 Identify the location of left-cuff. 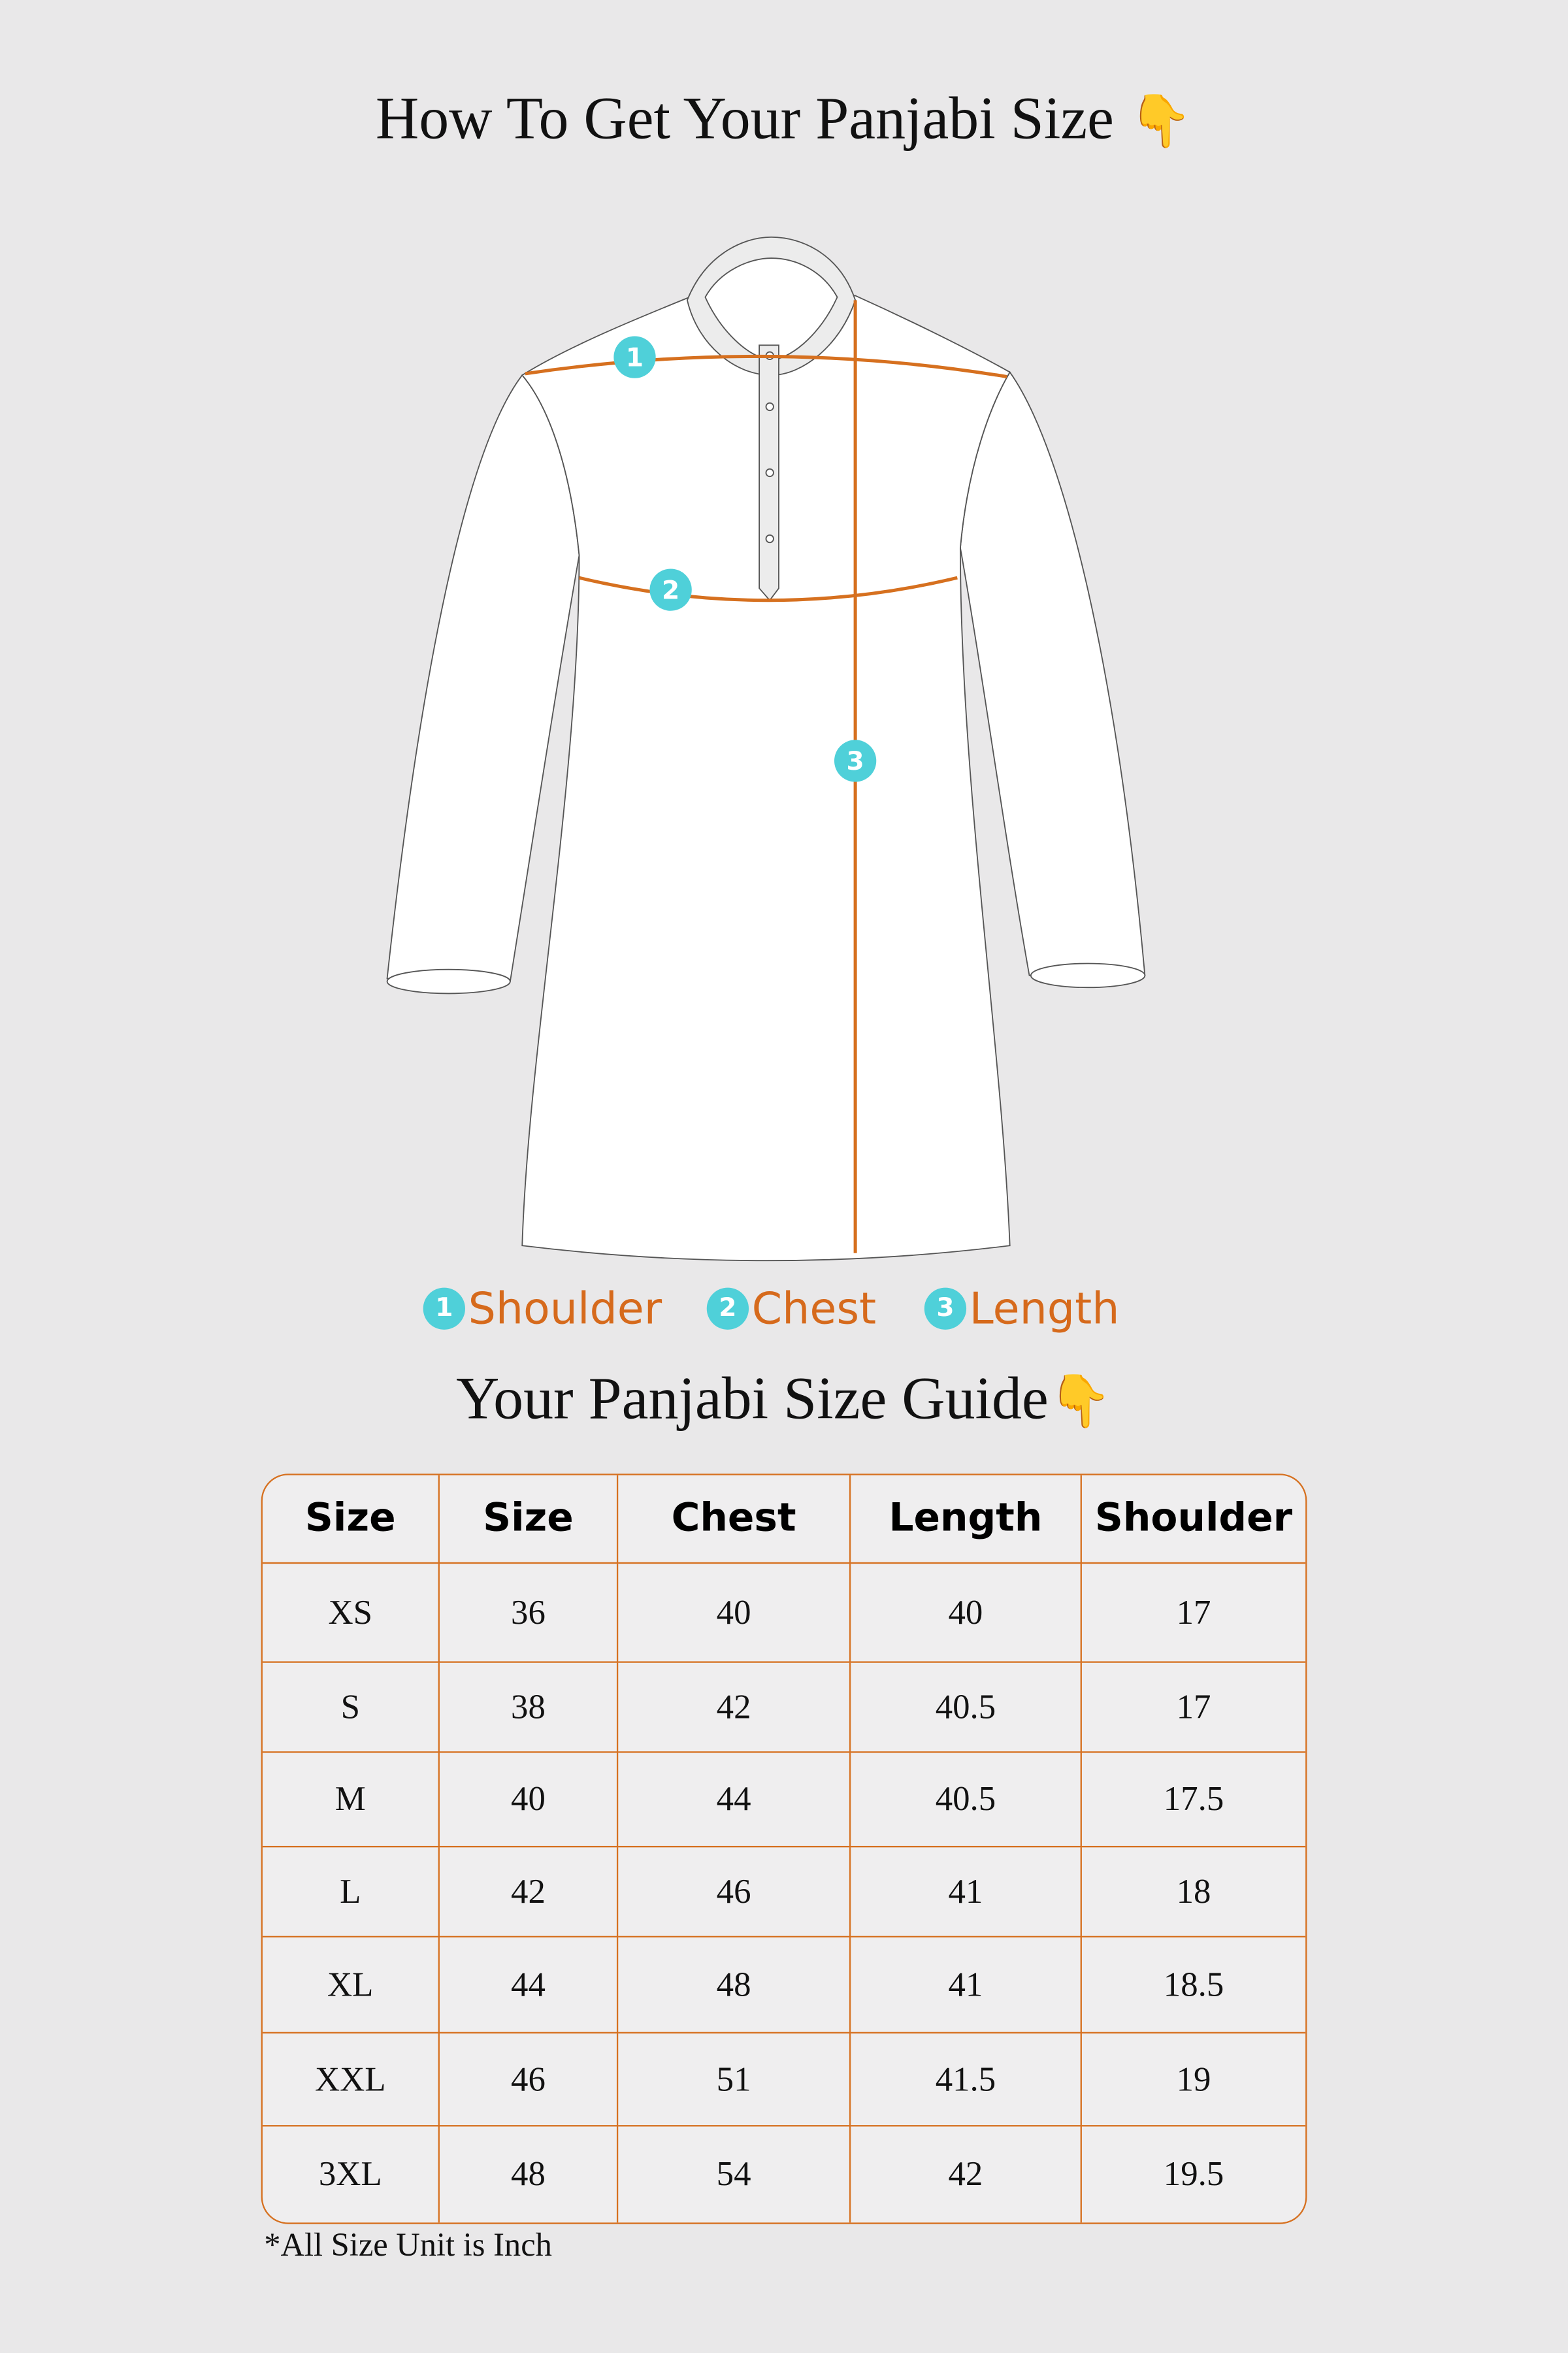
(448, 981).